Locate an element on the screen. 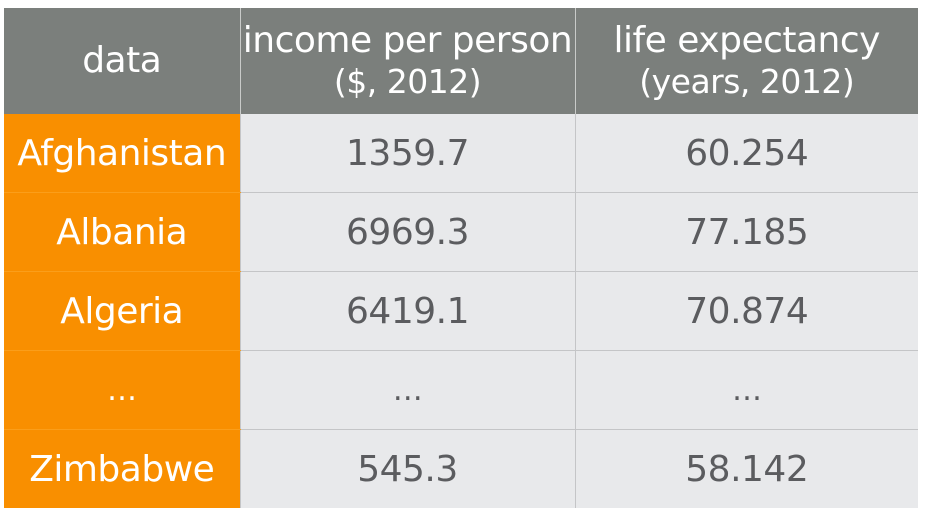 The image size is (926, 514). row-label: Zimbabwe is located at coordinates (122, 468).